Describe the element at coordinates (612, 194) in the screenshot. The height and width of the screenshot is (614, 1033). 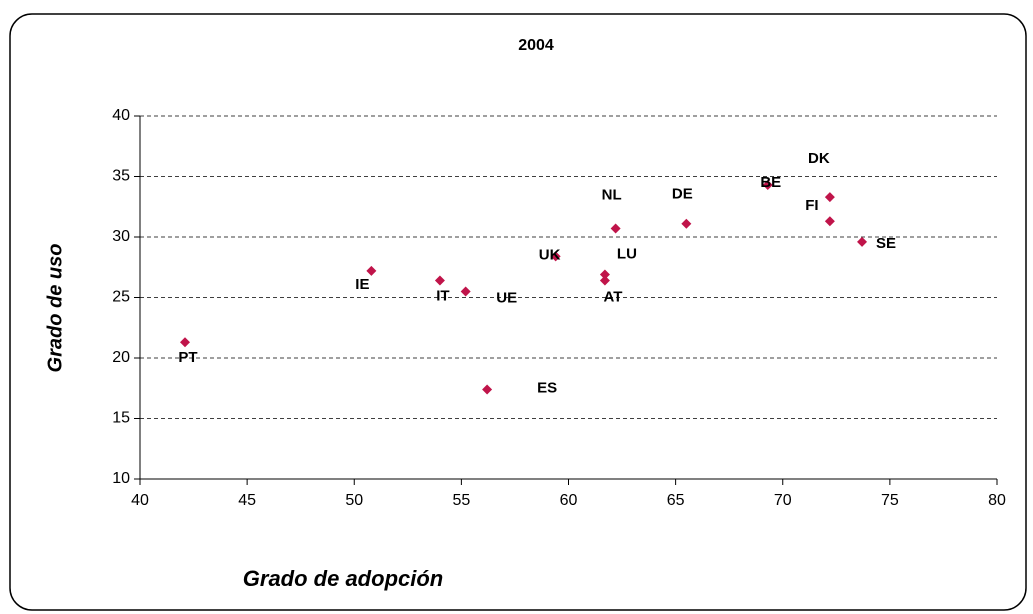
I see `point-label: NL` at that location.